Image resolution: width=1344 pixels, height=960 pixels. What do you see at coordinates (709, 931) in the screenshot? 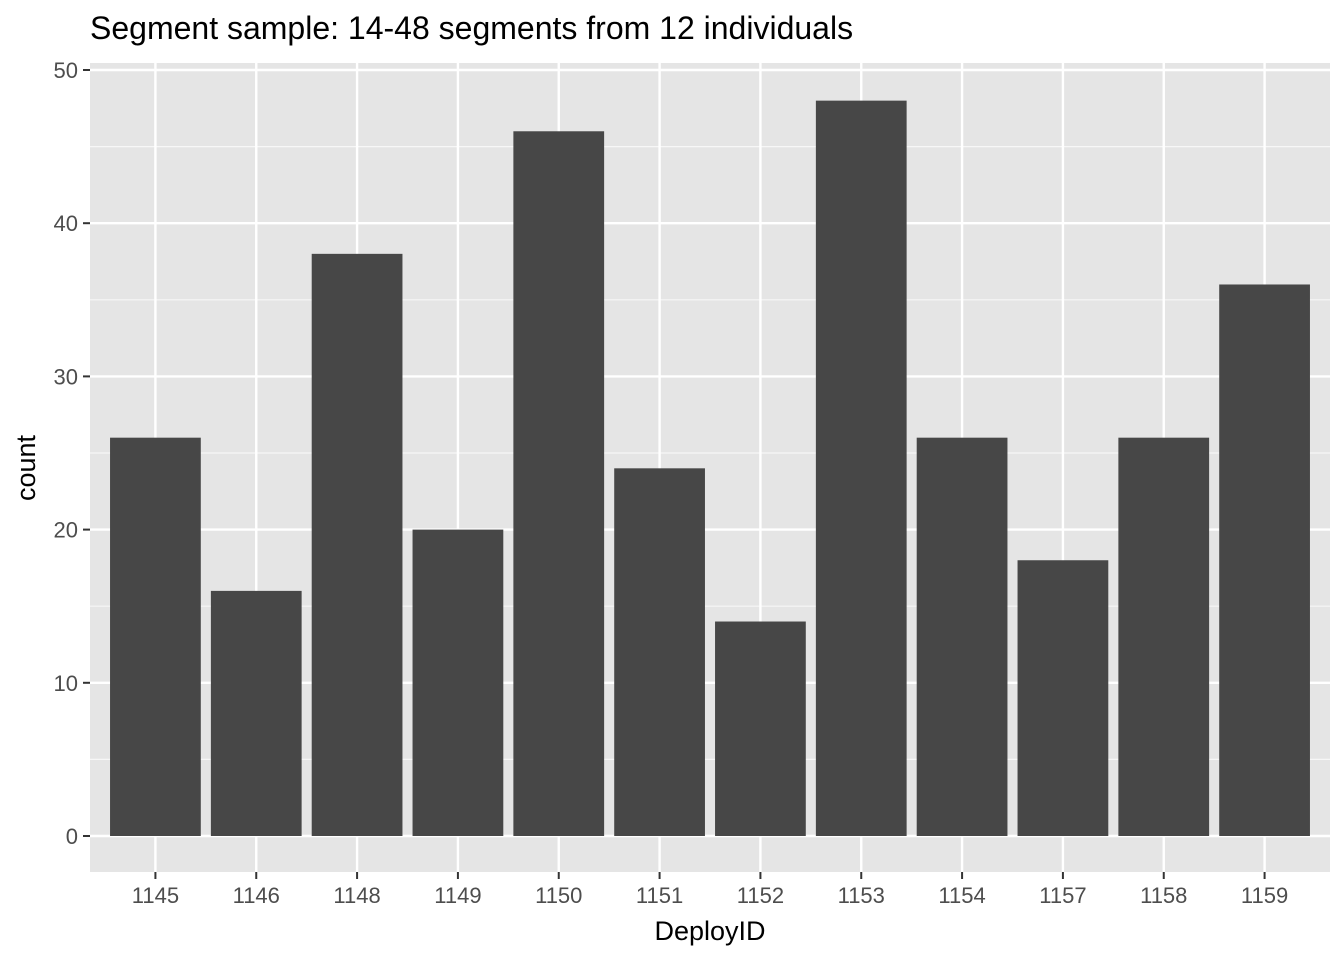
I see `x-axis-title: DeployID` at bounding box center [709, 931].